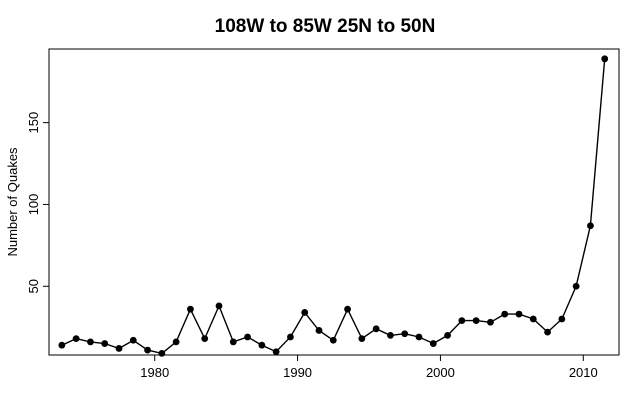 The height and width of the screenshot is (417, 640). What do you see at coordinates (12, 202) in the screenshot?
I see `y-axis-label: Number of Quakes` at bounding box center [12, 202].